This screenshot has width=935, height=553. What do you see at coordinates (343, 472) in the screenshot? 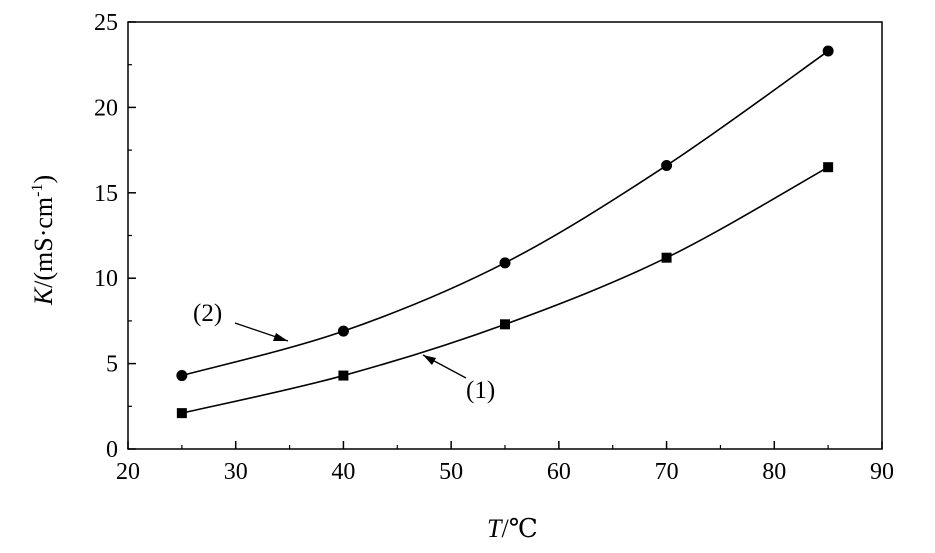
I see `x-tick-label: 40` at bounding box center [343, 472].